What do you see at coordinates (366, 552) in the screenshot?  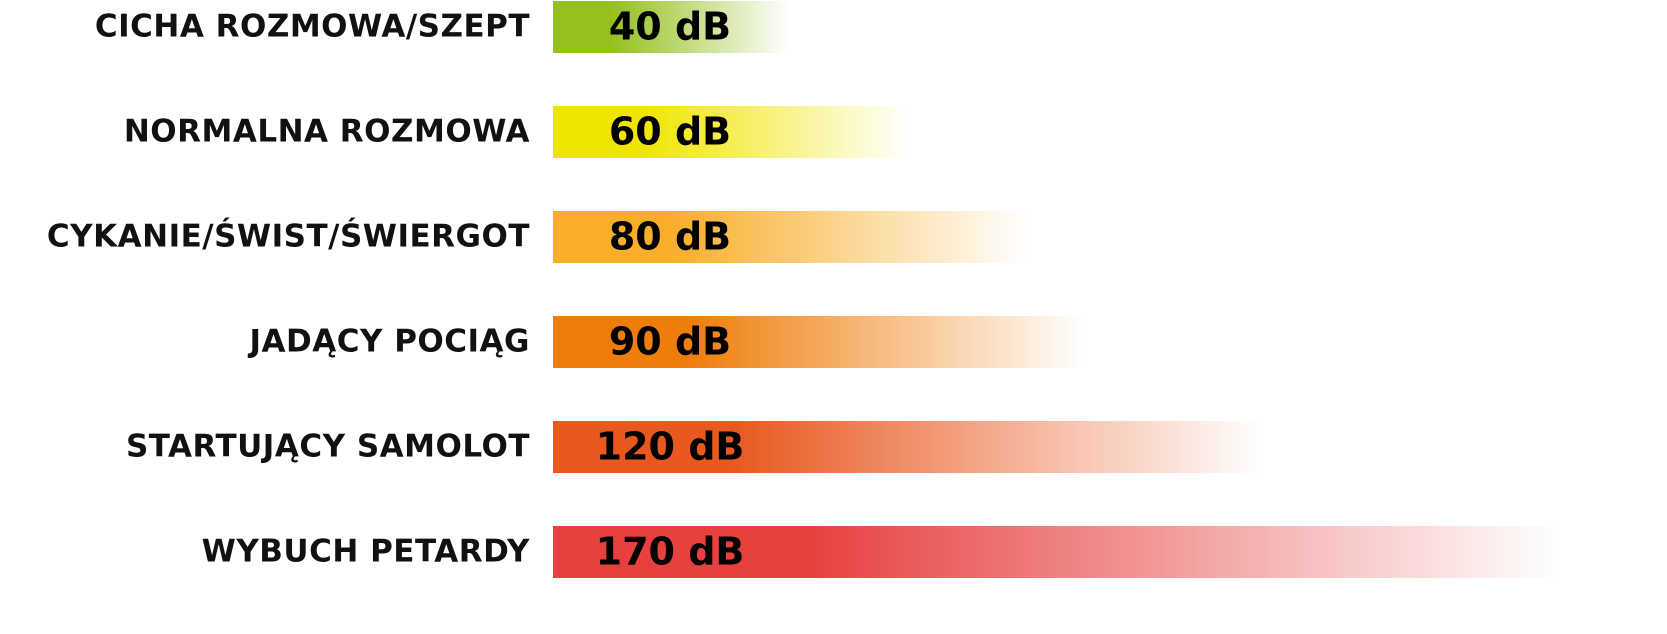 I see `category-label: WYBUCH PETARDY` at bounding box center [366, 552].